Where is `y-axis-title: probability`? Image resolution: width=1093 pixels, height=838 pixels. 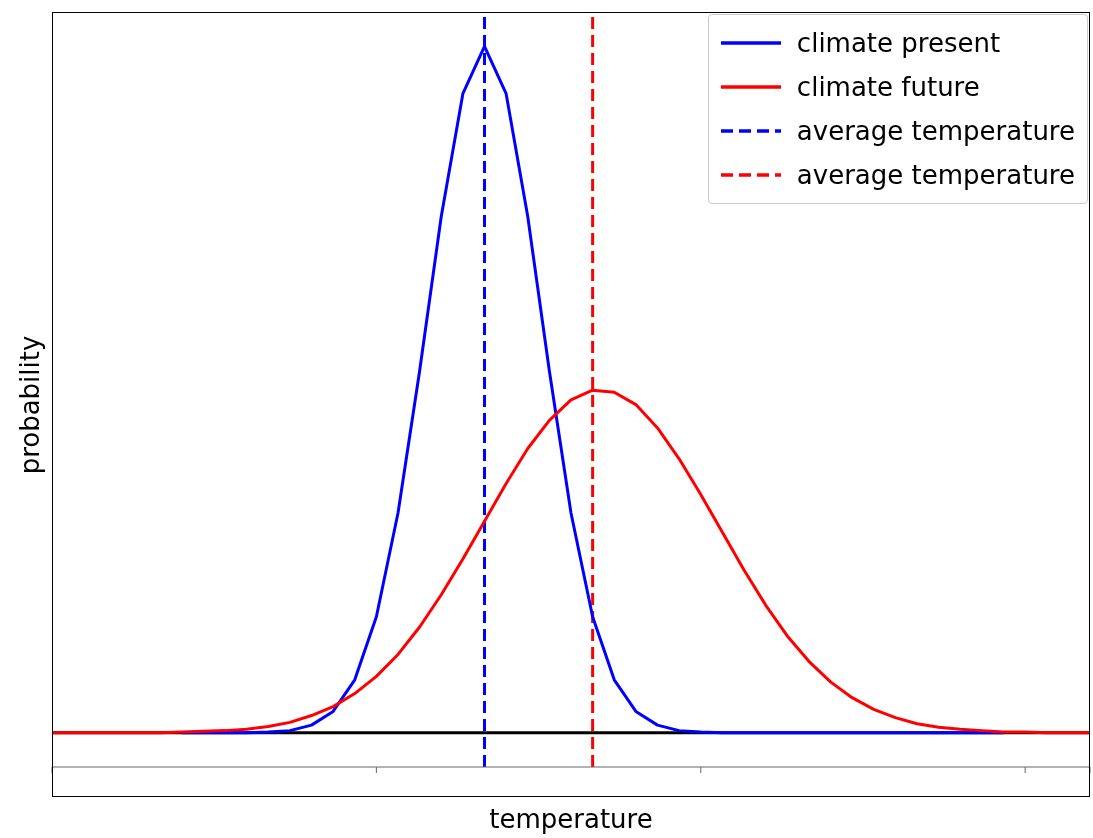 y-axis-title: probability is located at coordinates (30, 404).